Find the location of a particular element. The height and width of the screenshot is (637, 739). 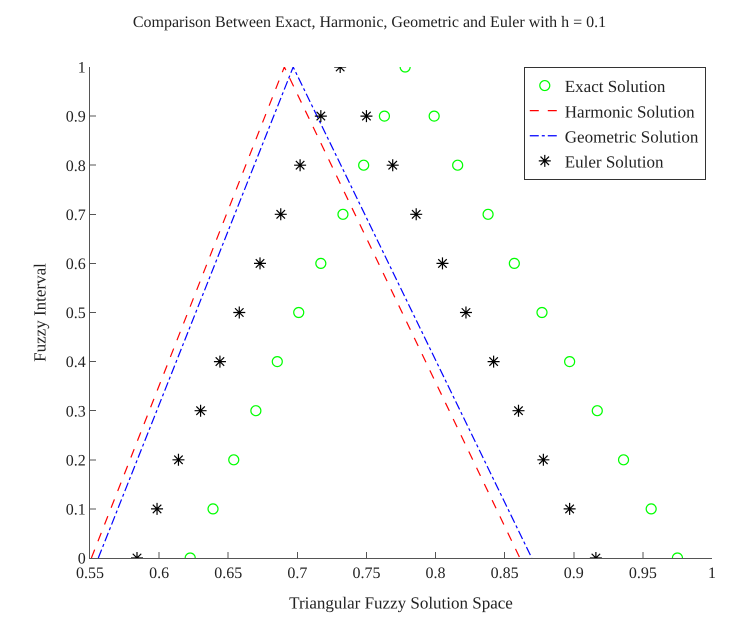

x-tick-label: 0.6 is located at coordinates (159, 573).